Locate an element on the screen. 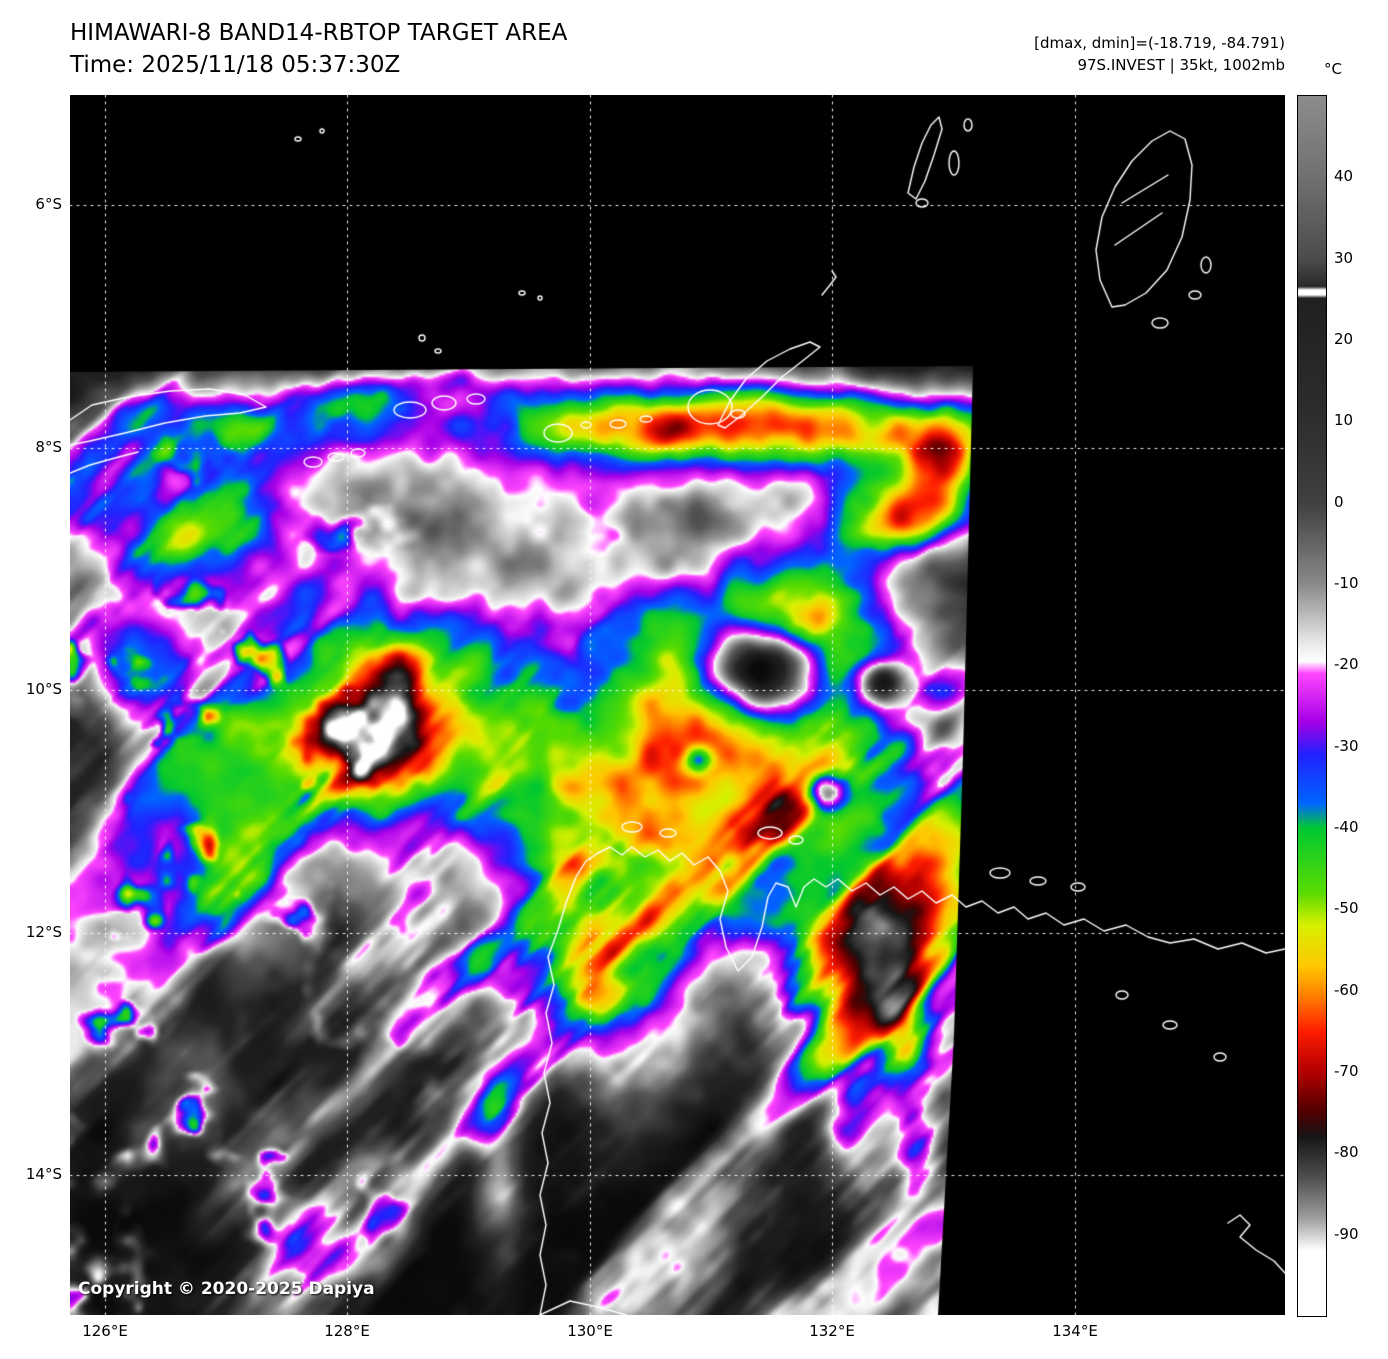 The width and height of the screenshot is (1388, 1359). page-title: HIMAWARI-8 BAND14-RBTOP TARGET AREA is located at coordinates (319, 33).